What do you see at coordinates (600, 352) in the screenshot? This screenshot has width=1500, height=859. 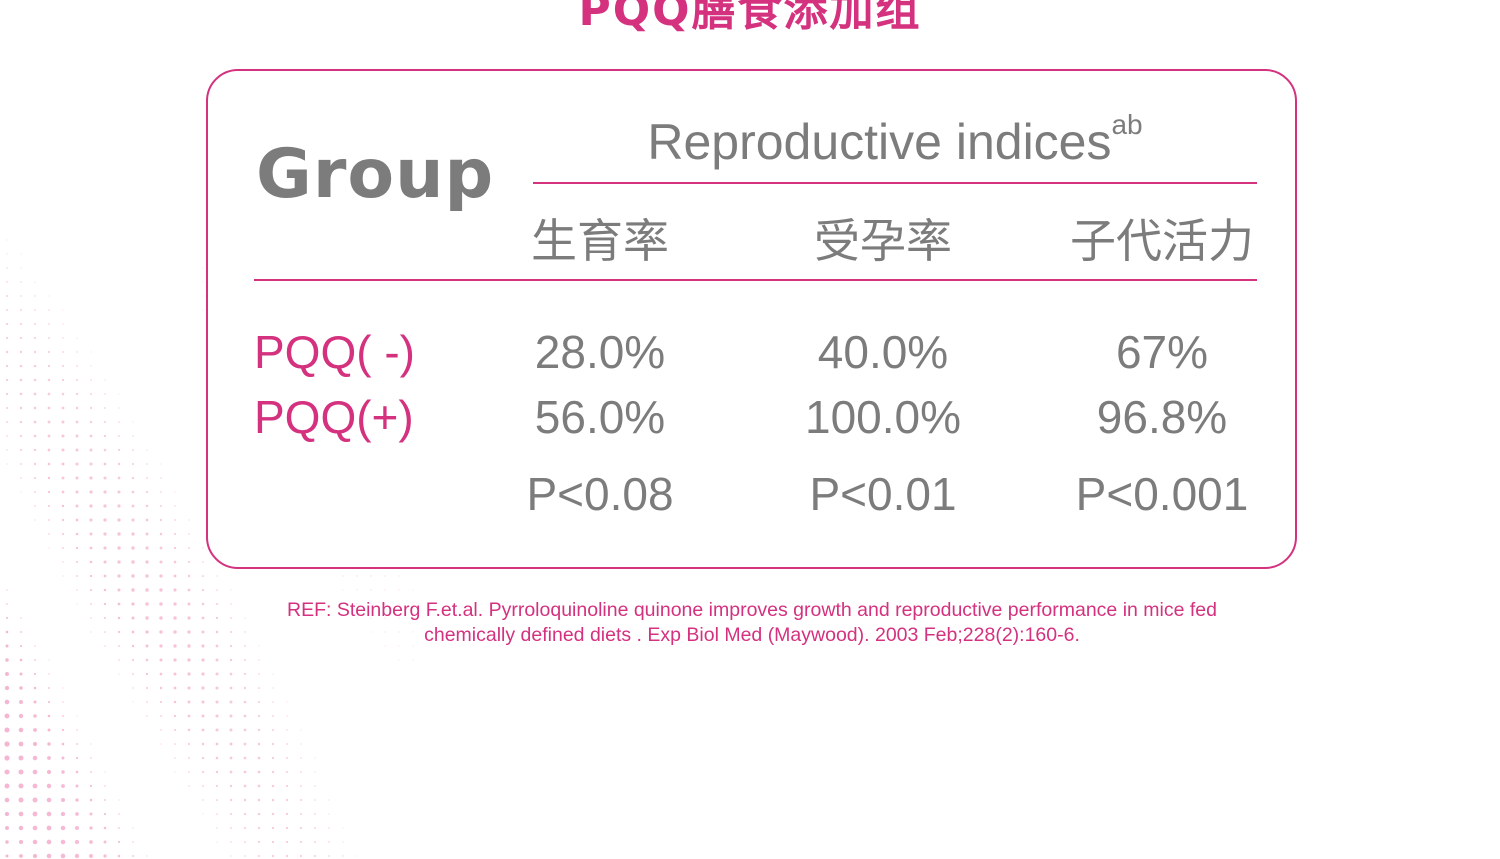 I see `table-cell: 28.0%` at bounding box center [600, 352].